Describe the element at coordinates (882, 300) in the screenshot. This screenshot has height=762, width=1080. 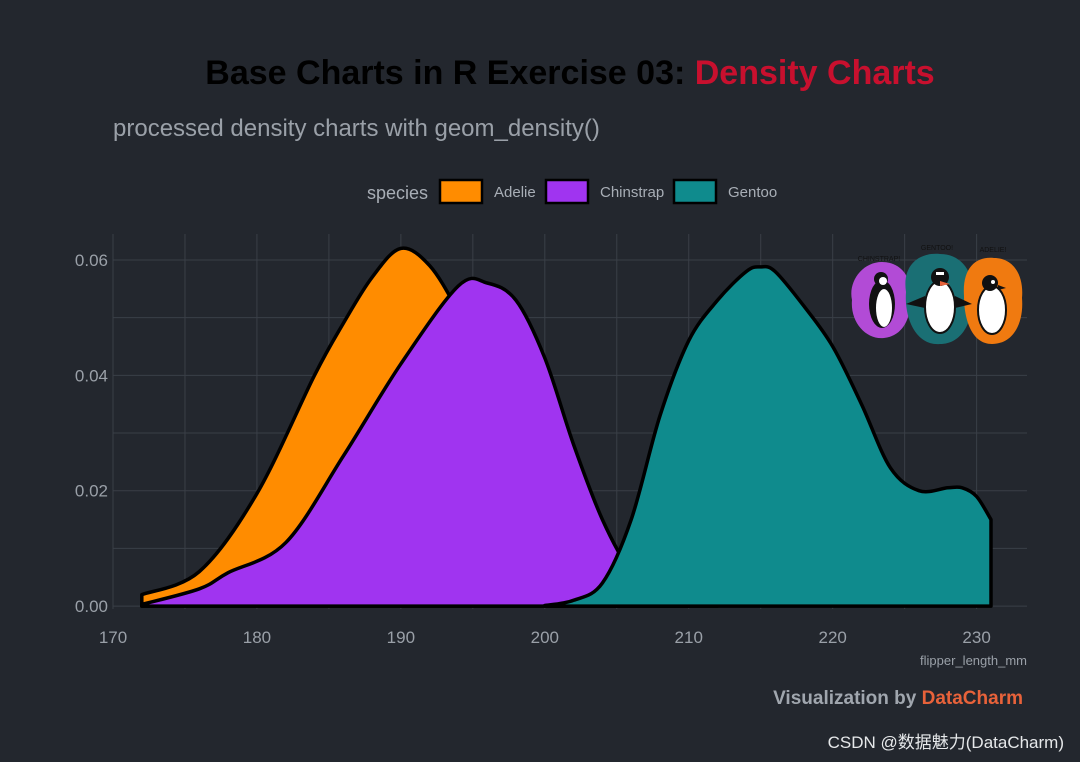
I see `chinstrap-penguin-icon` at that location.